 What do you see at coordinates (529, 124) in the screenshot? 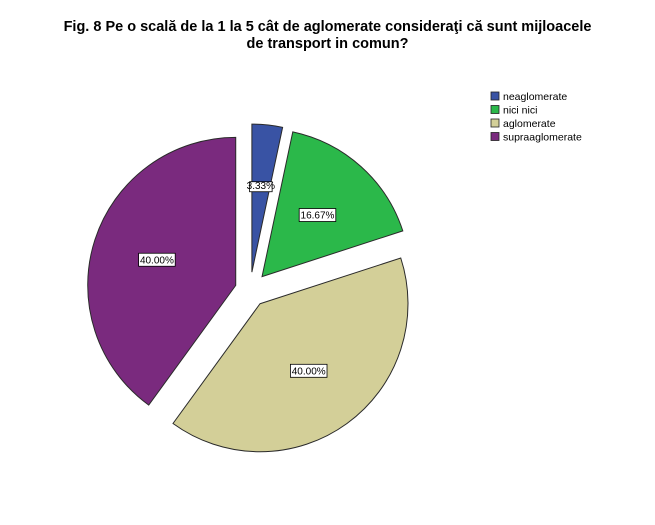
I see `legend-label-aglomerate: aglomerate` at bounding box center [529, 124].